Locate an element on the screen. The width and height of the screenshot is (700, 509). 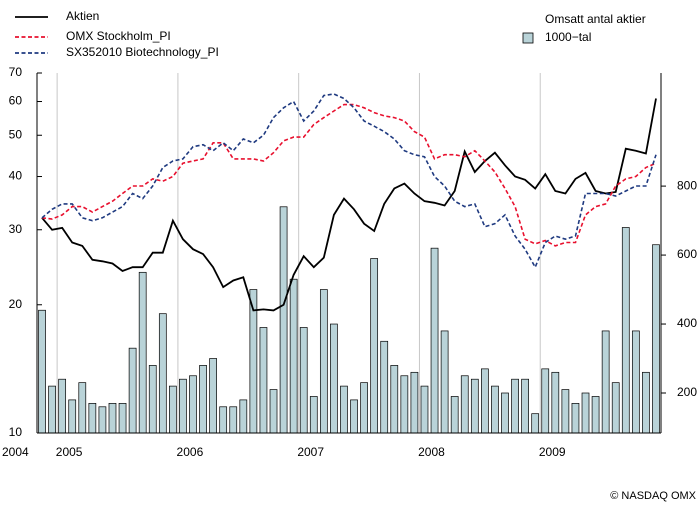
y-tick-label: 70 is located at coordinates (16, 72).